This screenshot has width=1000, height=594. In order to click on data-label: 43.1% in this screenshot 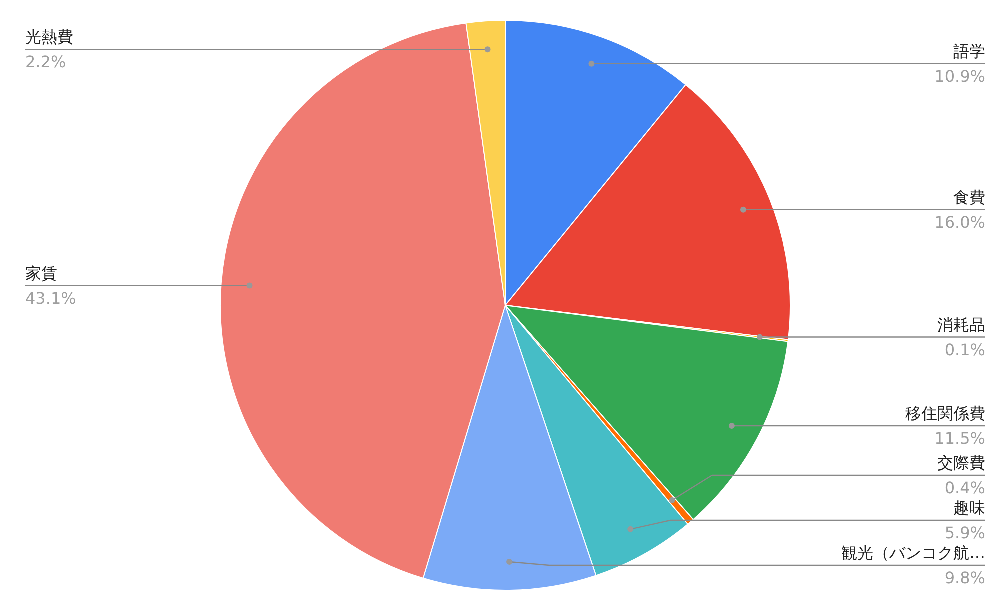, I will do `click(51, 298)`.